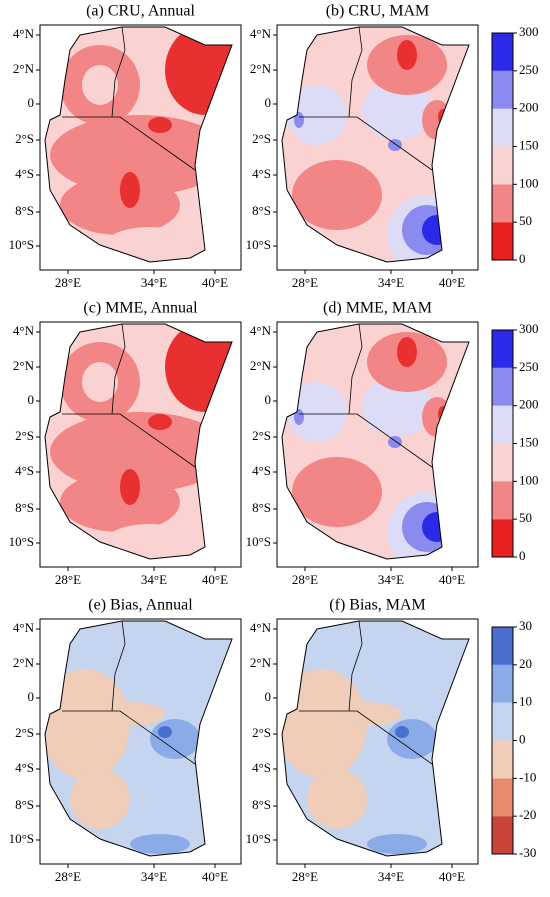 The height and width of the screenshot is (897, 550). Describe the element at coordinates (140, 11) in the screenshot. I see `panel-title: (a) CRU, Annual` at that location.